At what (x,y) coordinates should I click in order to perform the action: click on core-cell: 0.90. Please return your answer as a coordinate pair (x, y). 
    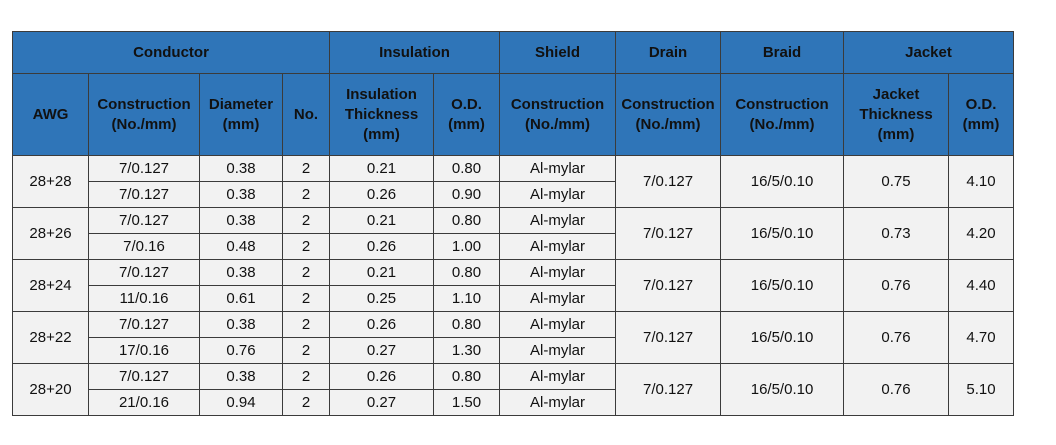
    Looking at the image, I should click on (467, 194).